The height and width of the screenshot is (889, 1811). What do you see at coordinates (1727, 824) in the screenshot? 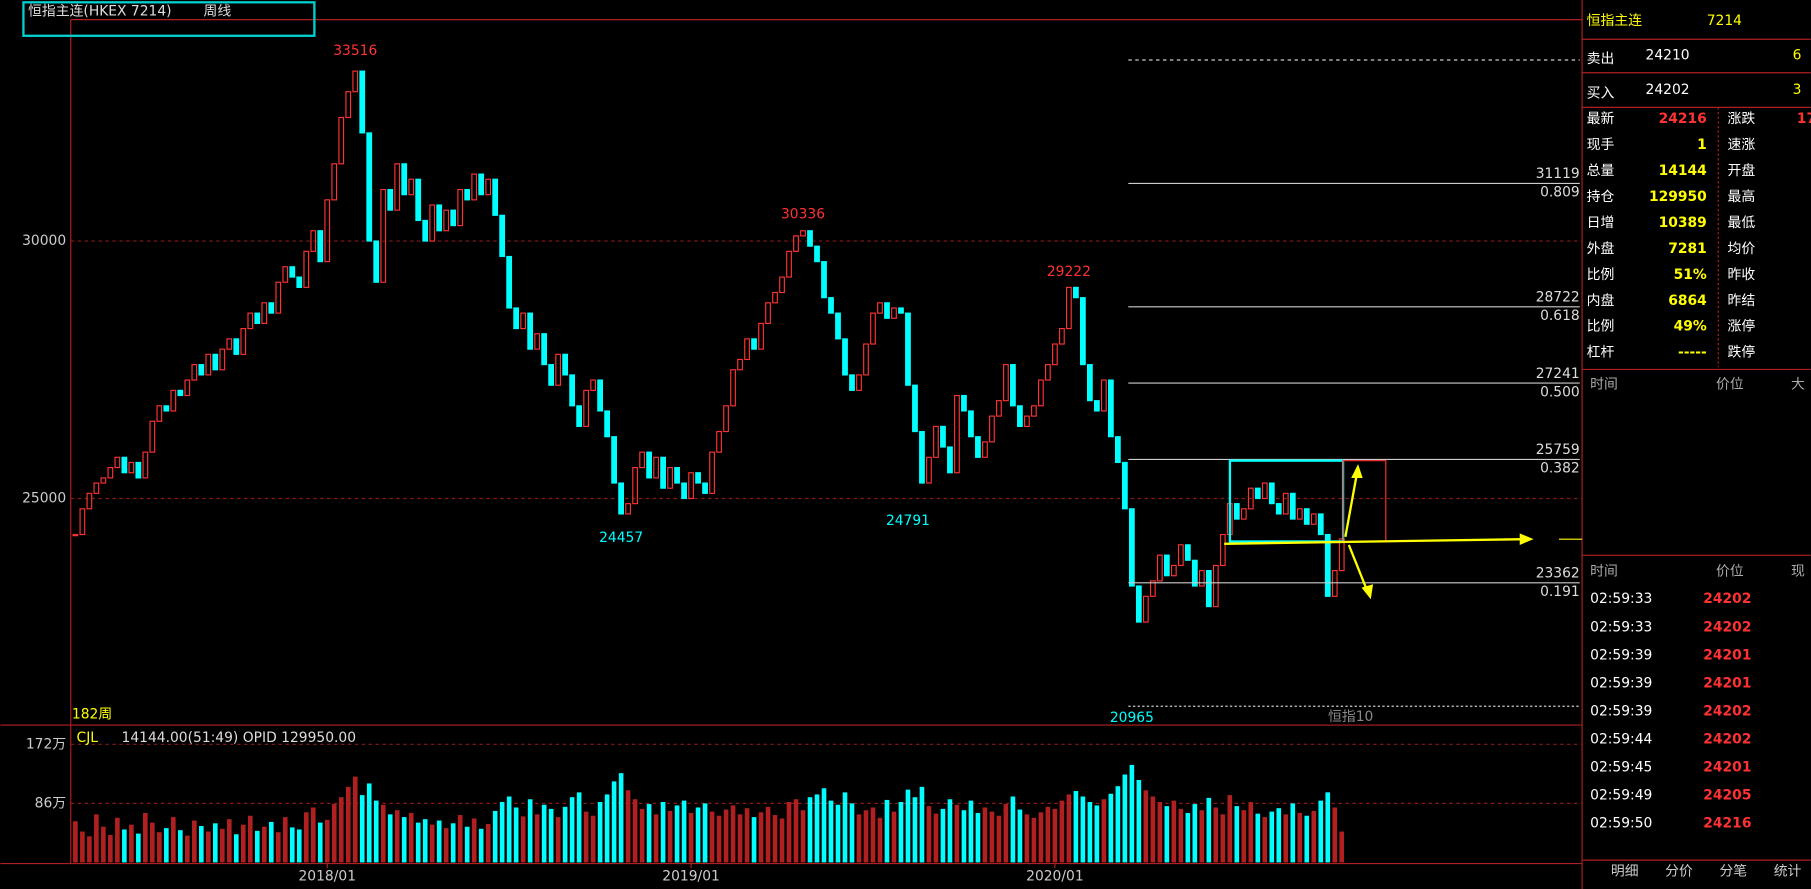
I see `tick-price: 24216` at bounding box center [1727, 824].